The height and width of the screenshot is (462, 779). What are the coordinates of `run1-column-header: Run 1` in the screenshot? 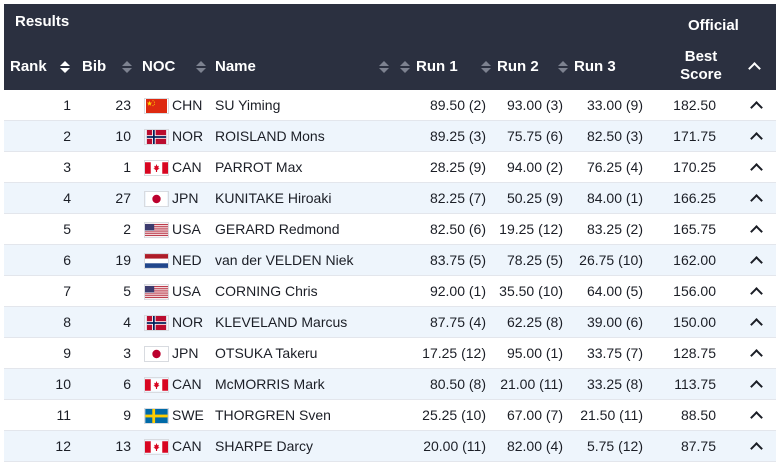 It's located at (429, 66).